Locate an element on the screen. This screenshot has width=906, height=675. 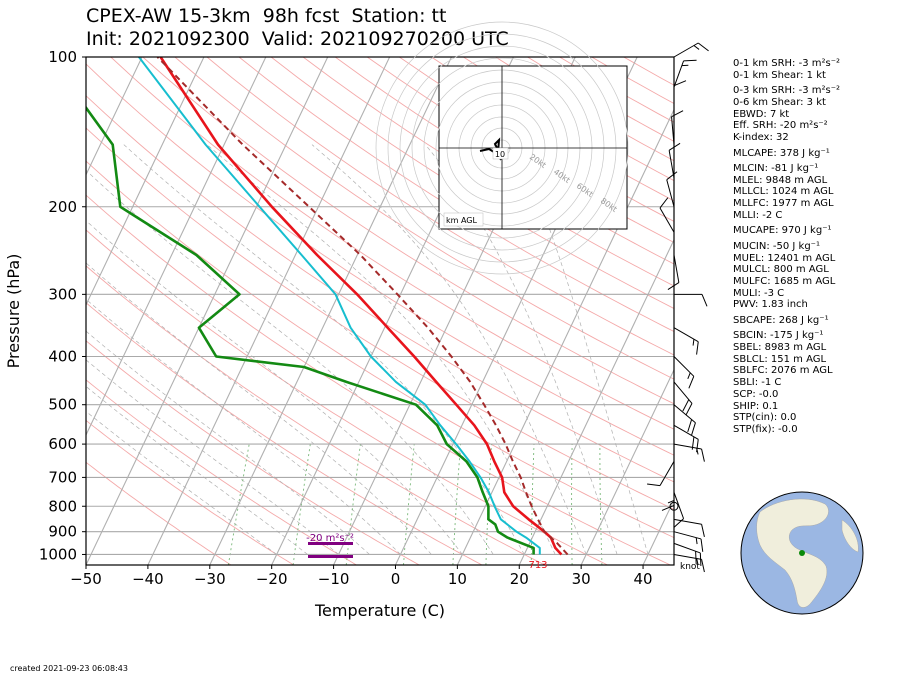
index-line: K-index: 32 is located at coordinates (761, 137).